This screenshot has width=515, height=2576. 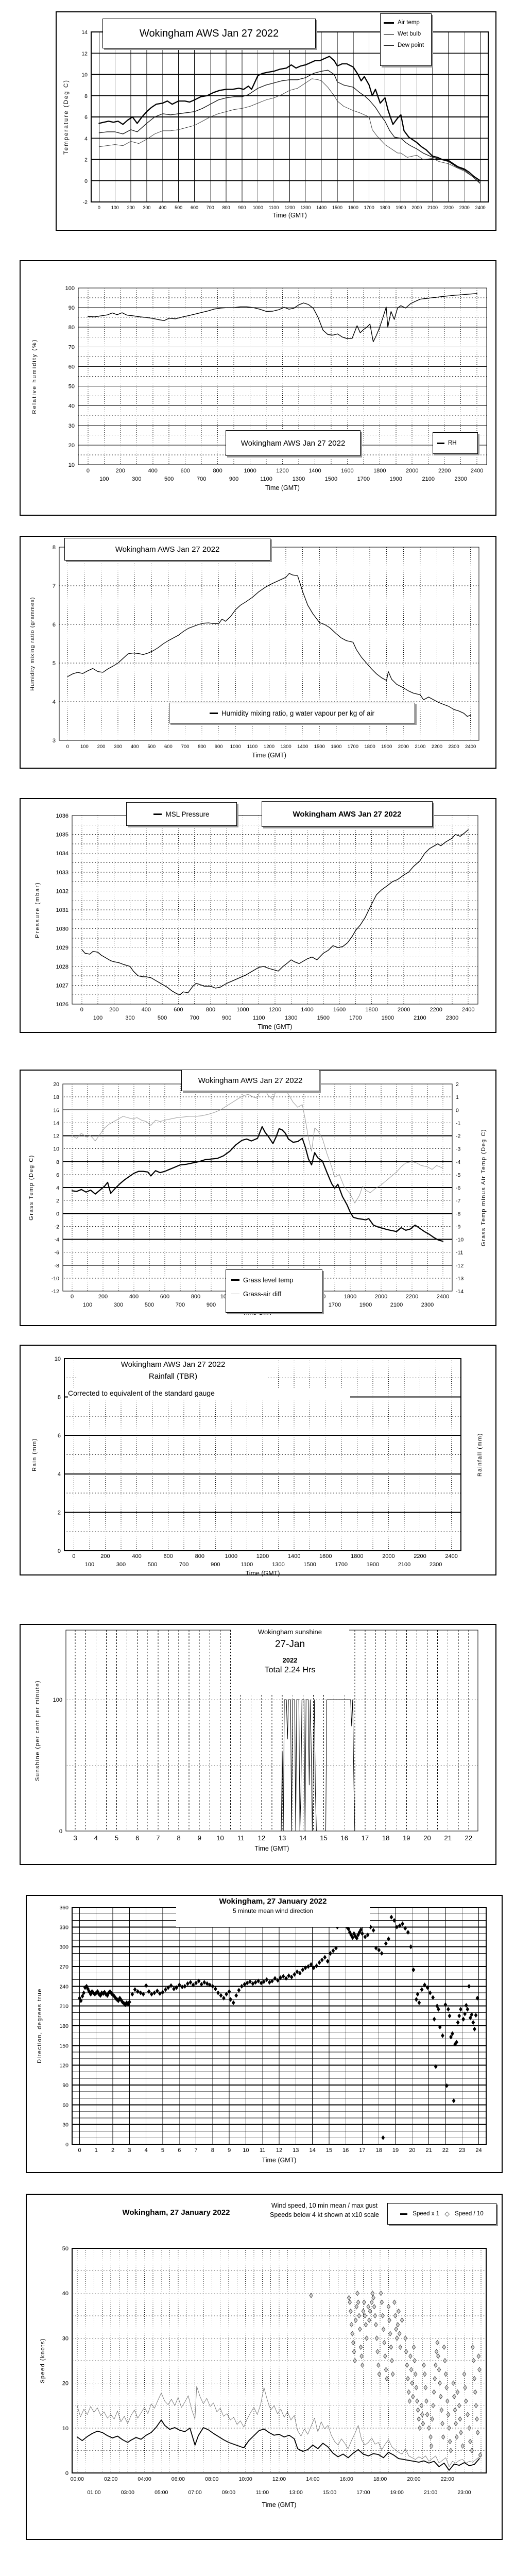 What do you see at coordinates (480, 1455) in the screenshot?
I see `svg-text: Rainfall (mm)` at bounding box center [480, 1455].